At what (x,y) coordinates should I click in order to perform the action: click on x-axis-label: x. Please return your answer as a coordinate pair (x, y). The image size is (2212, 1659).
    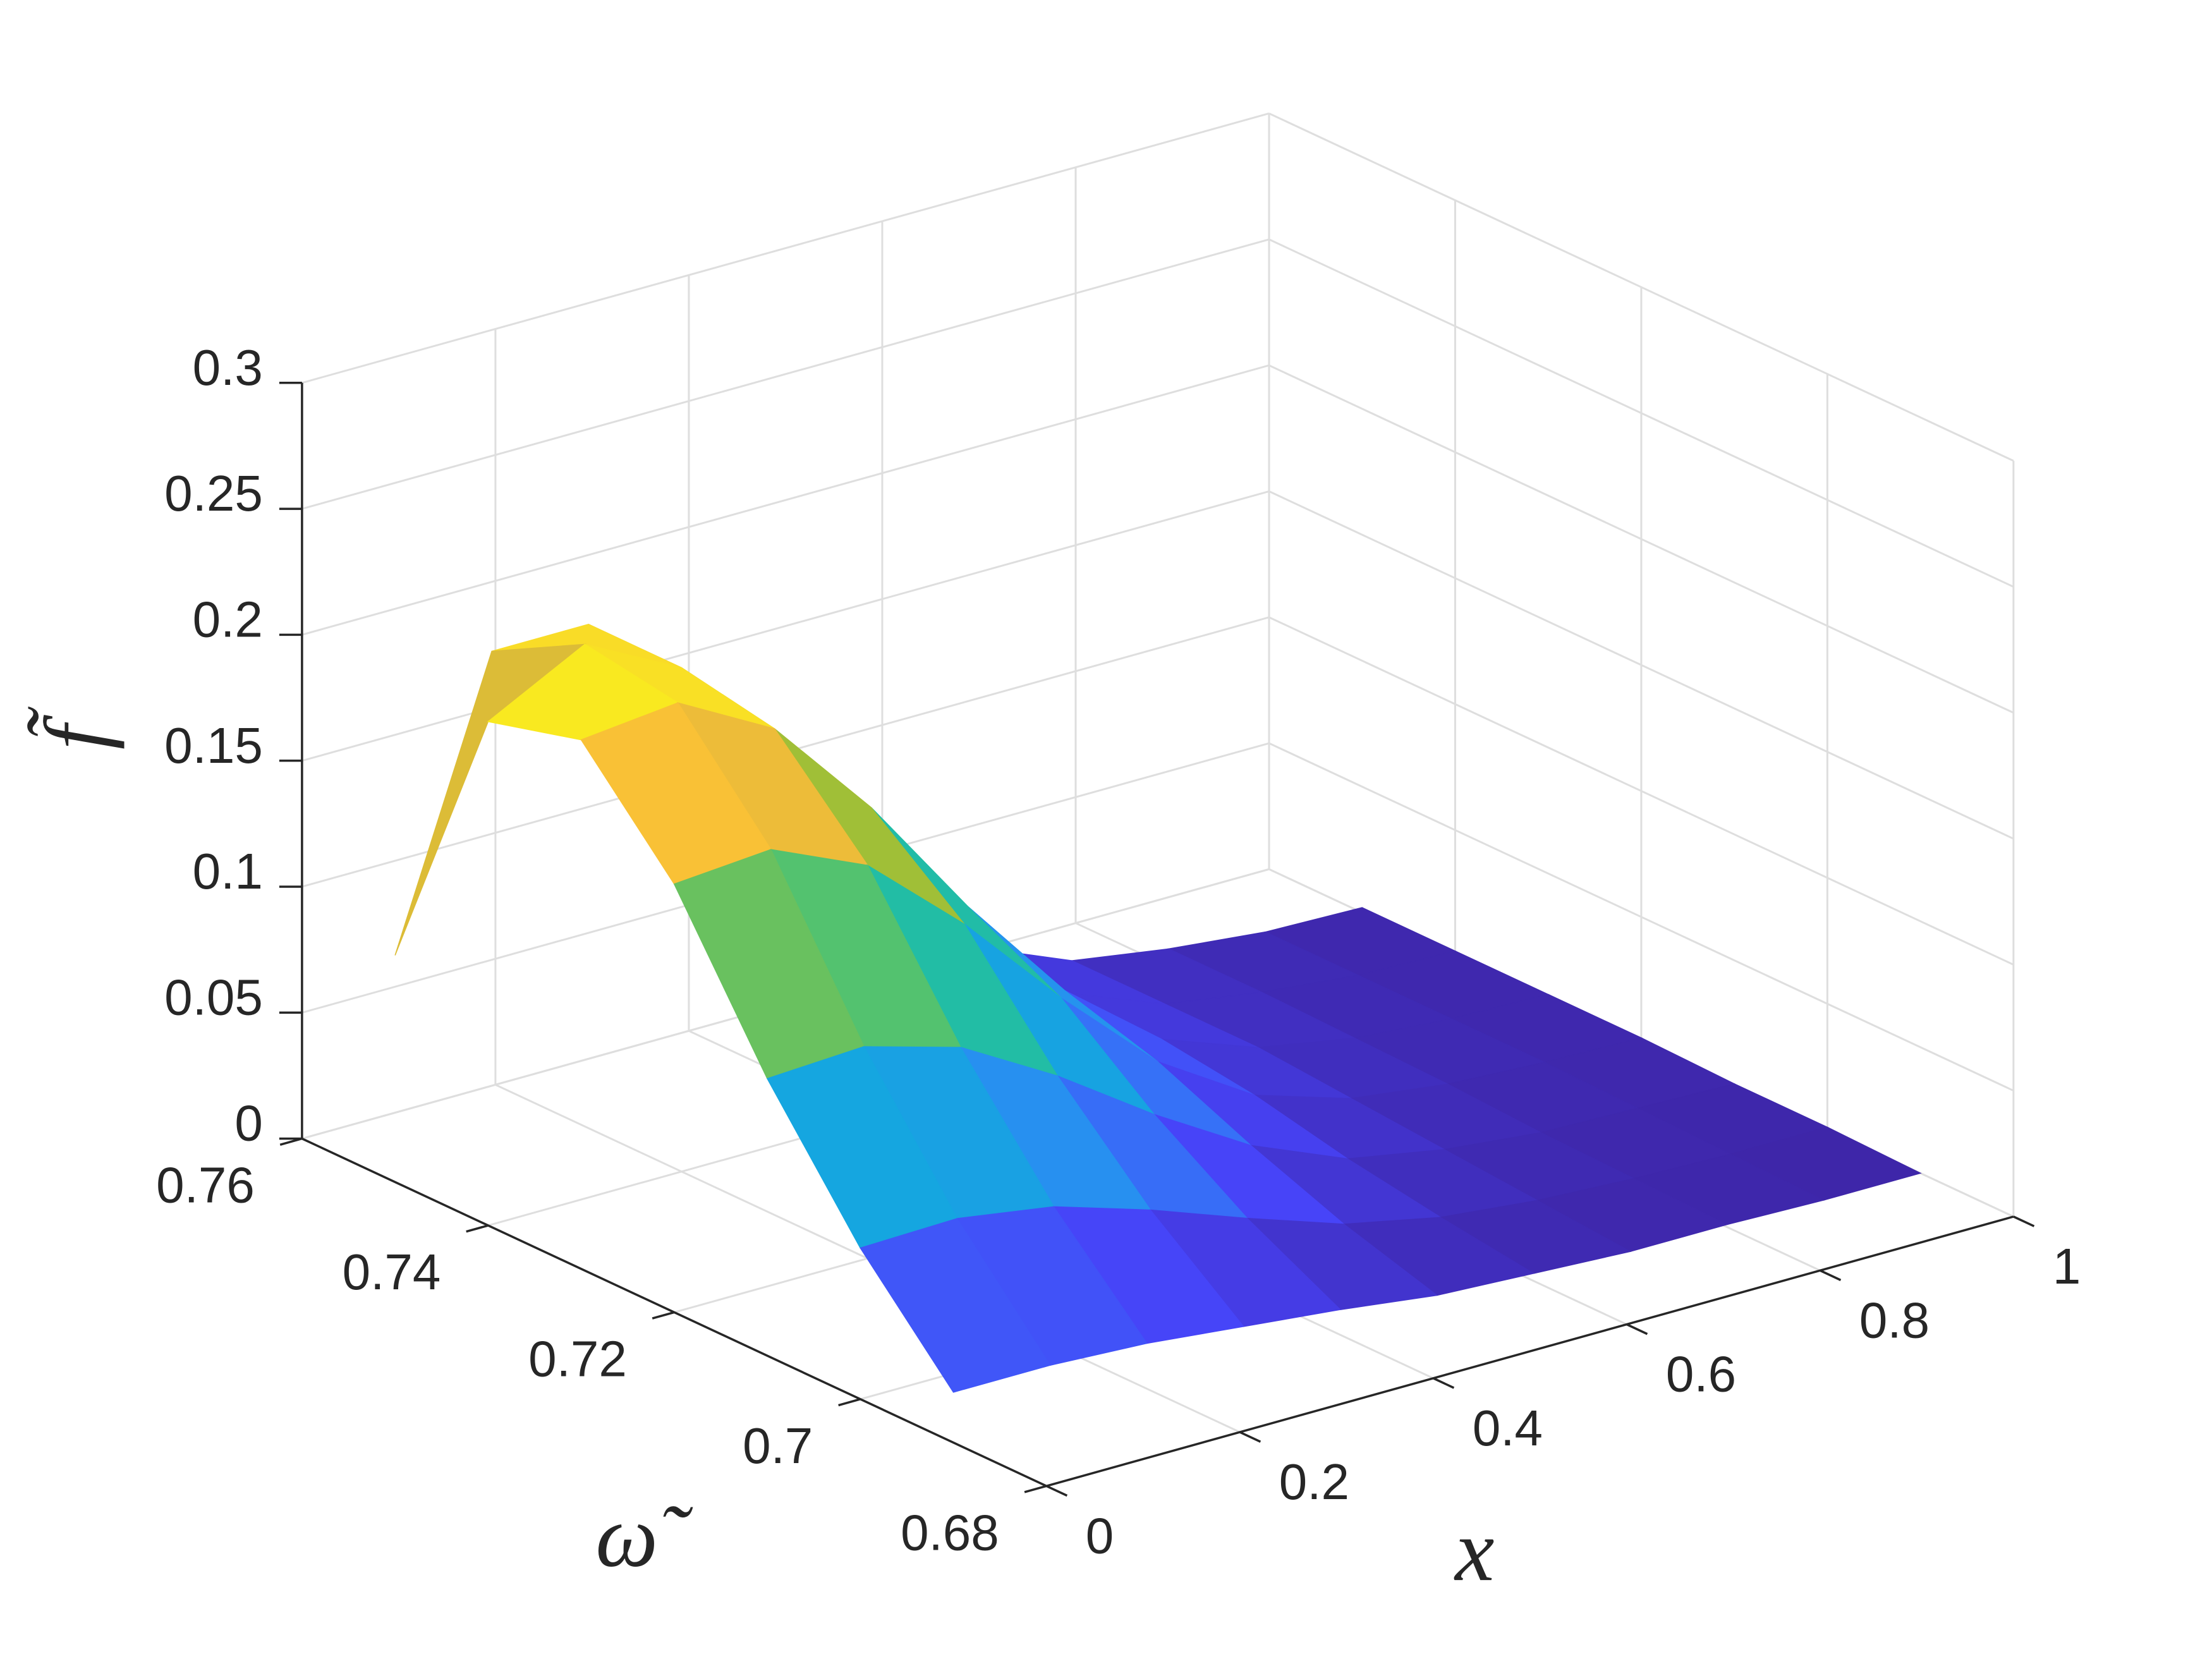
    Looking at the image, I should click on (1474, 1551).